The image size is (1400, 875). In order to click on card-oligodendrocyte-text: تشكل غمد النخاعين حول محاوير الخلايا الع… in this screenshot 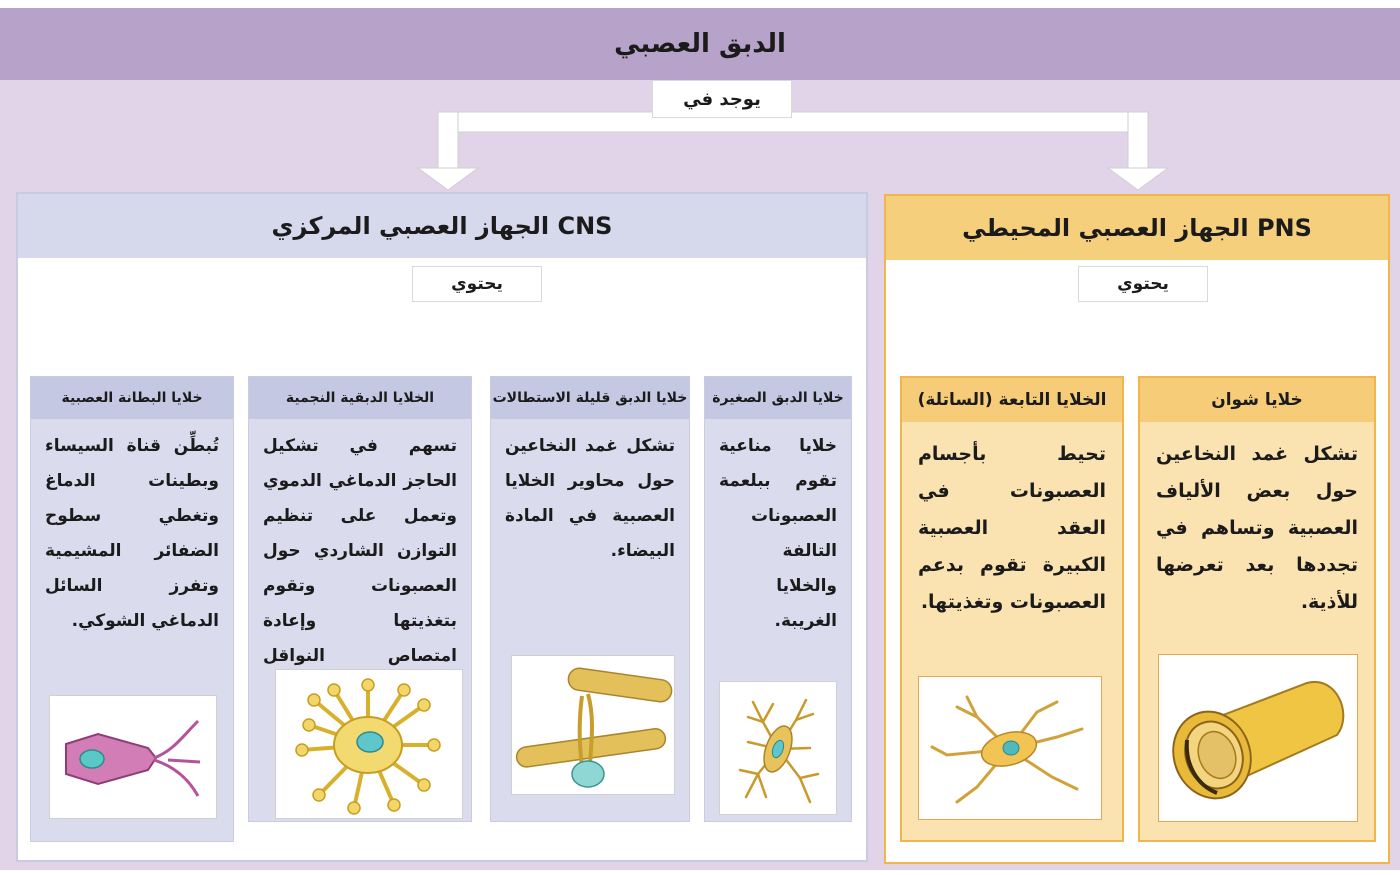, I will do `click(590, 498)`.